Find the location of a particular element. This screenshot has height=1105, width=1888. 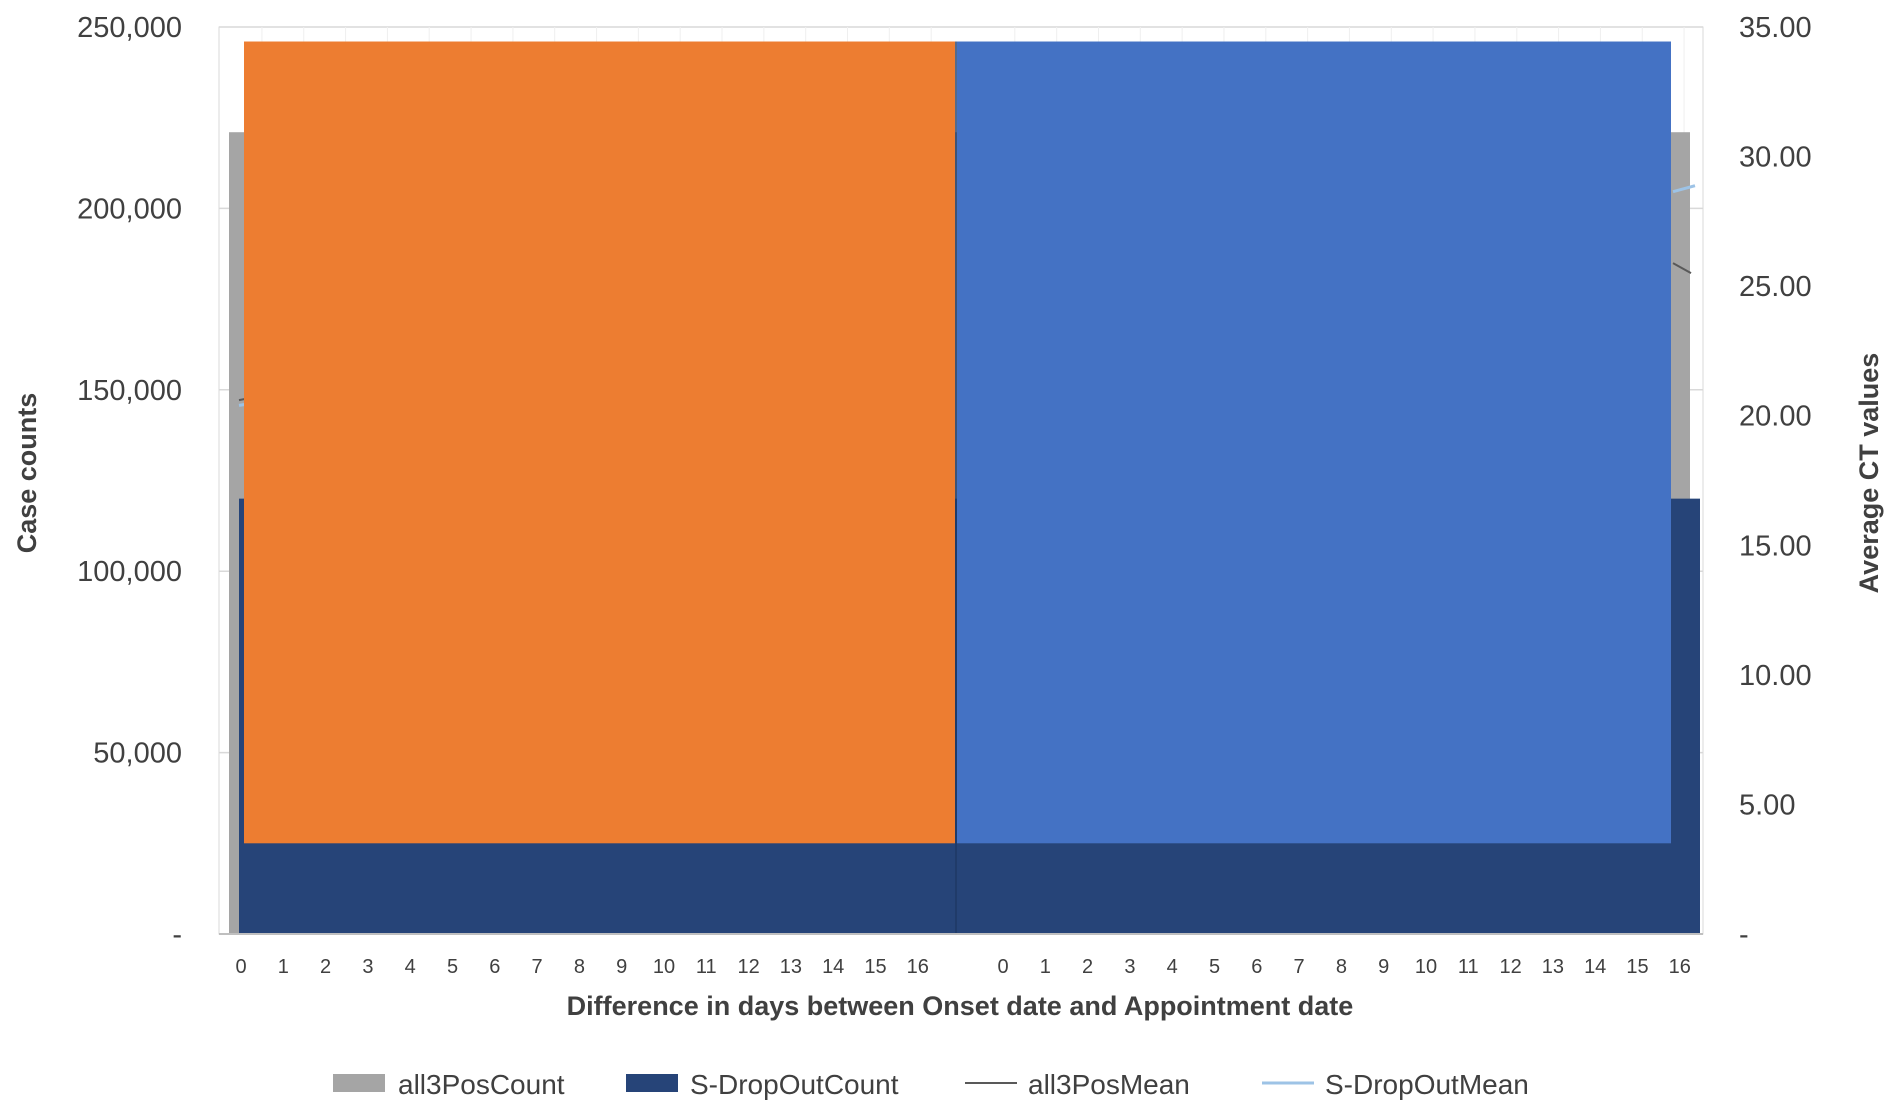

y-tick-right-label: 30.00 is located at coordinates (1775, 158).